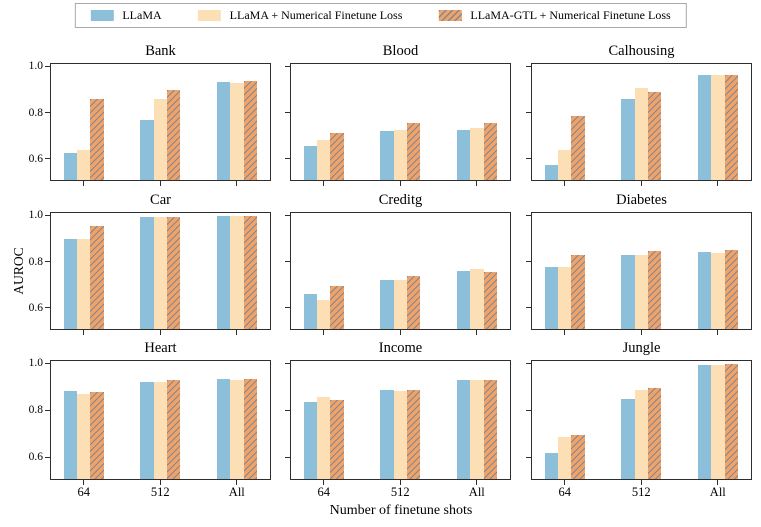 The height and width of the screenshot is (527, 761). Describe the element at coordinates (400, 51) in the screenshot. I see `subplot-title: Blood` at that location.